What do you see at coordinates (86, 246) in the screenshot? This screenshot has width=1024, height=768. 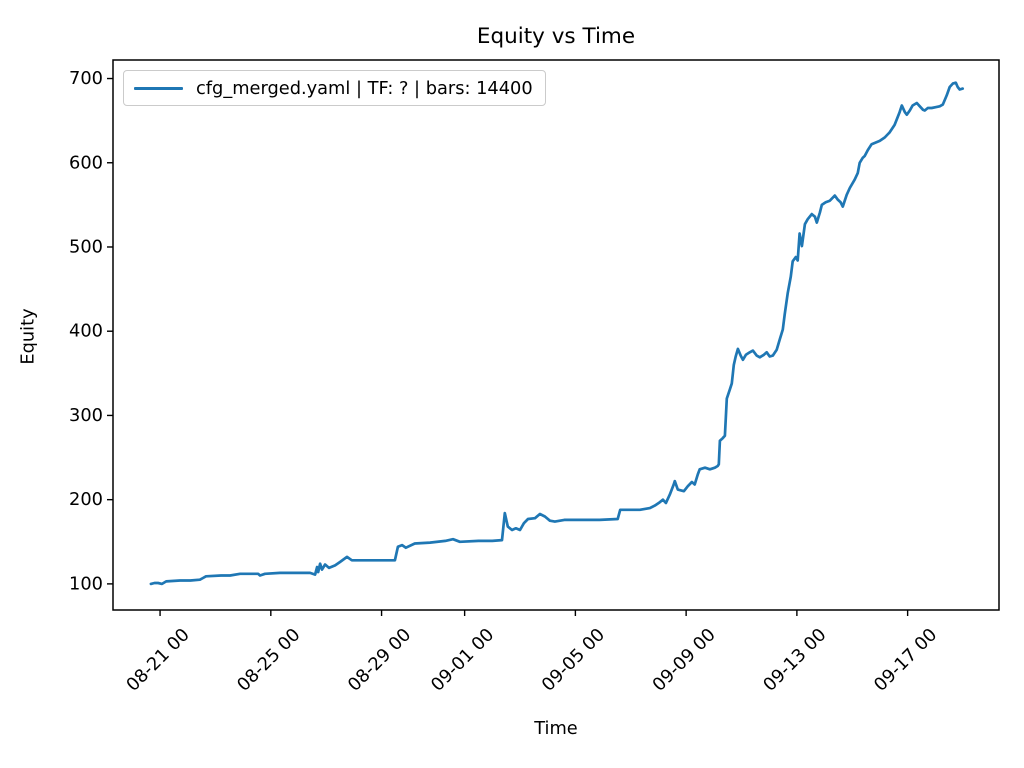 I see `y-tick-label: 500` at bounding box center [86, 246].